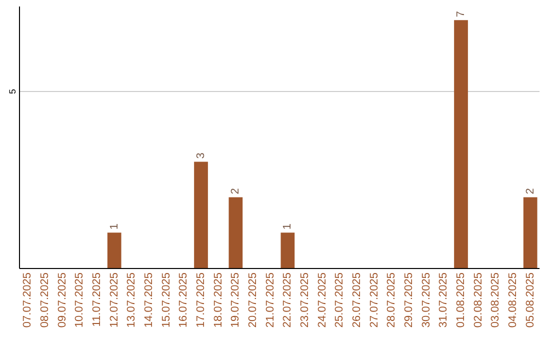 The image size is (540, 340). What do you see at coordinates (201, 155) in the screenshot?
I see `data-label: 3` at bounding box center [201, 155].